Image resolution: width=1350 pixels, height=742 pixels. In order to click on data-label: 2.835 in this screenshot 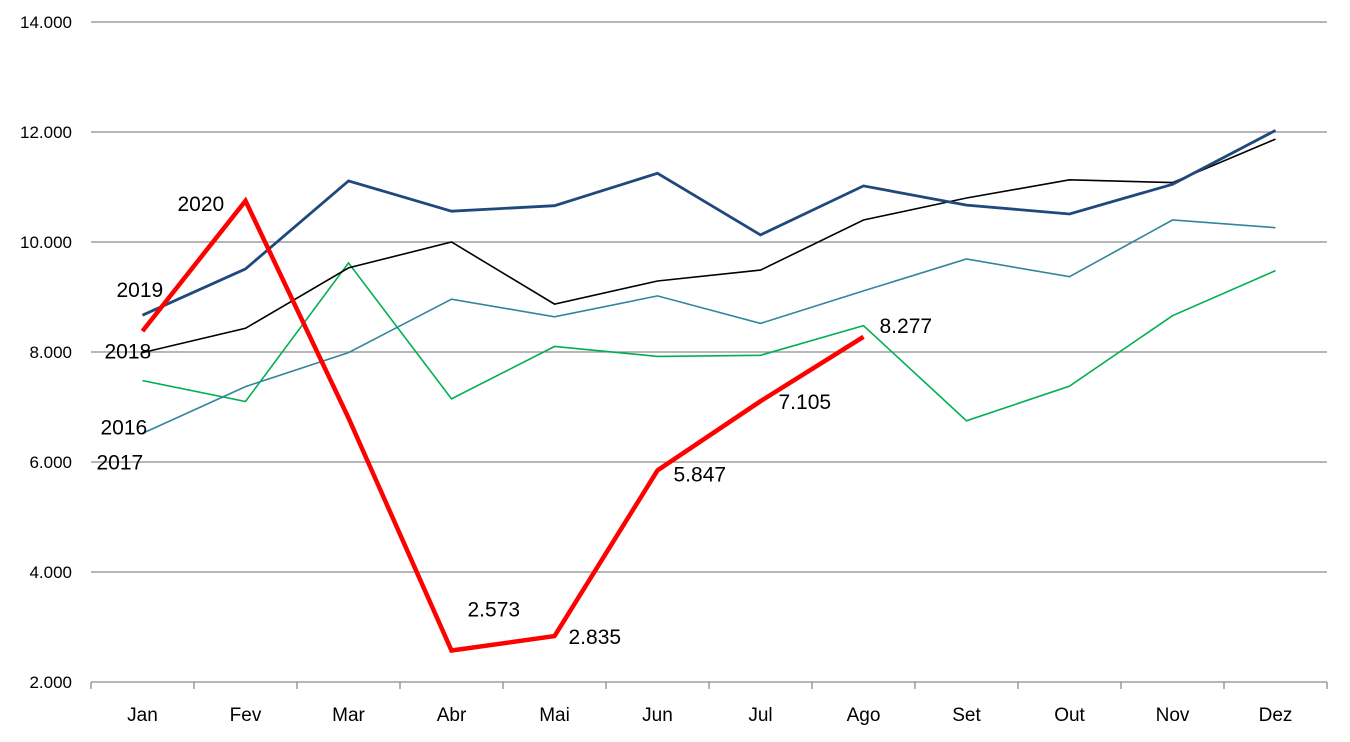, I will do `click(595, 637)`.